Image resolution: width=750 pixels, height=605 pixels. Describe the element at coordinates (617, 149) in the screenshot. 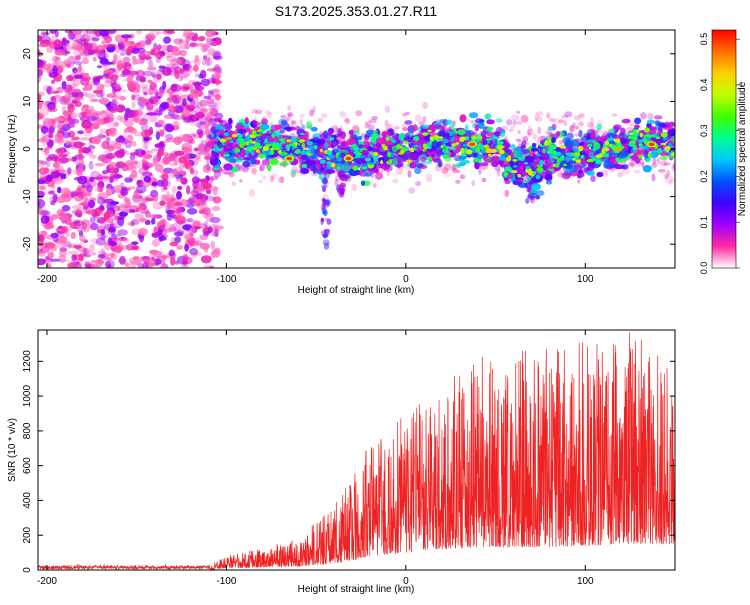

I see `spectrogram-hotspot` at that location.